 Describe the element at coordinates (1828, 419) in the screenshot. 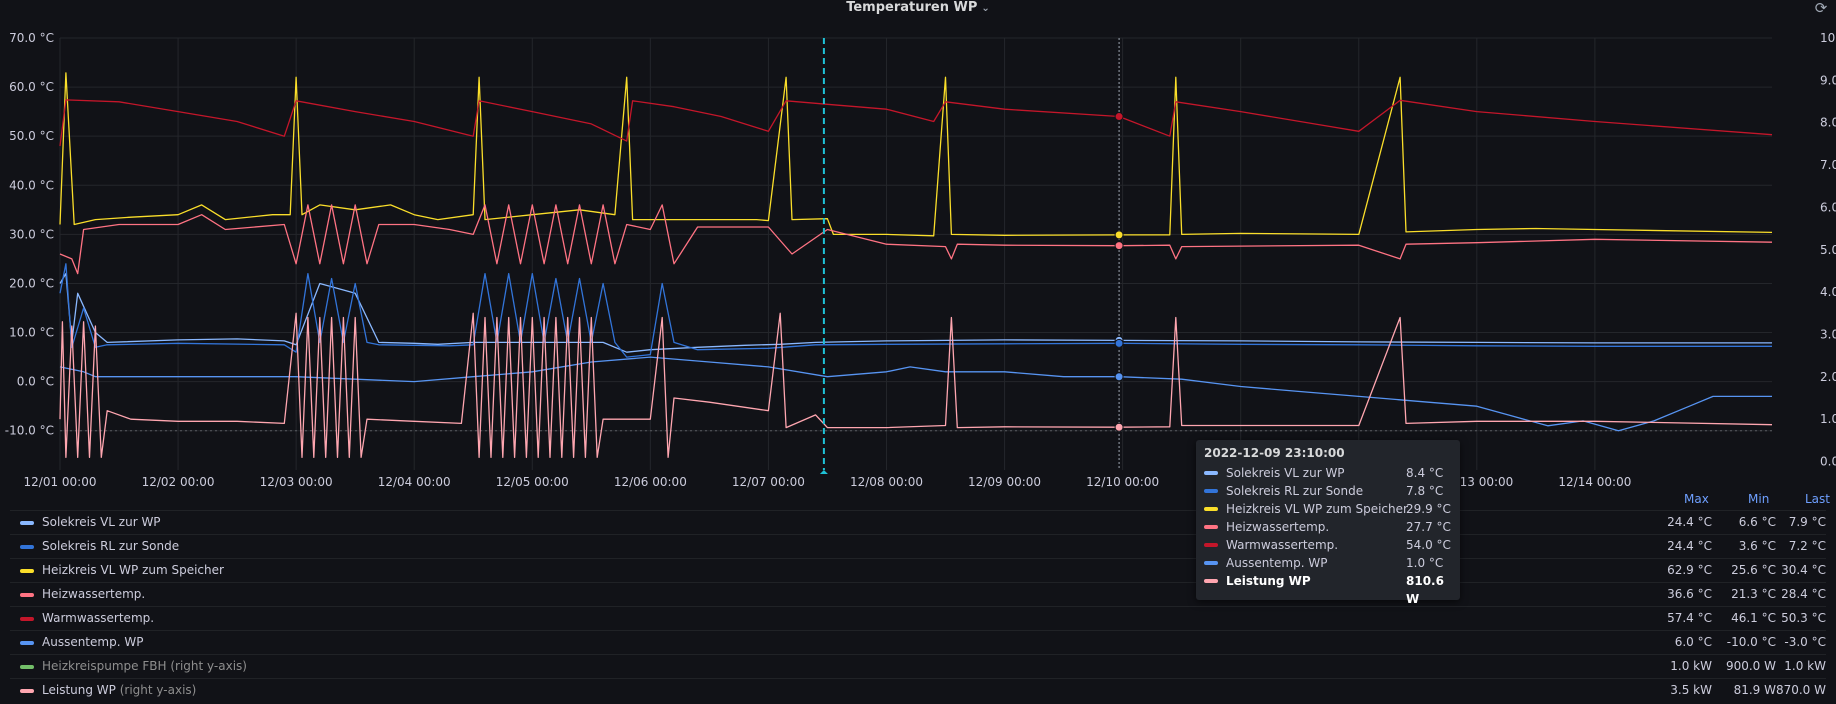

I see `y-right-tick-label: 1.0 kW` at that location.